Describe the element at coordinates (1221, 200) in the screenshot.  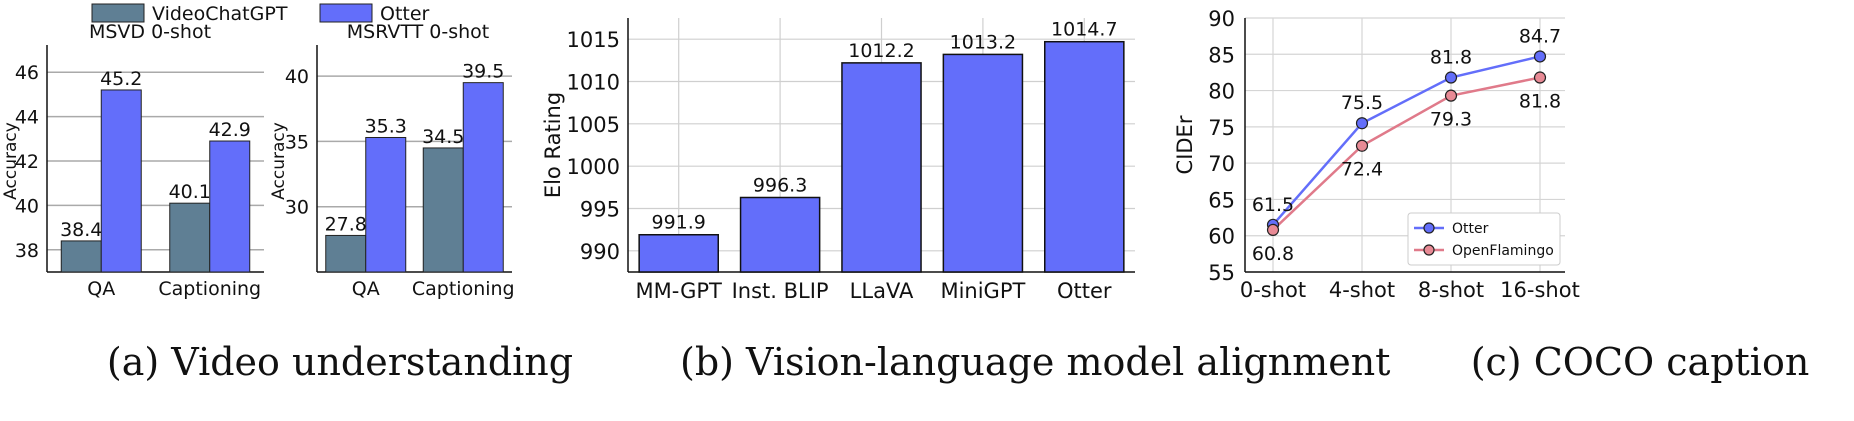
I see `y-tick-label: 65` at that location.